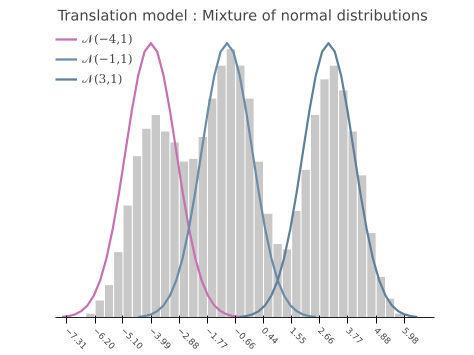 The height and width of the screenshot is (355, 474). What do you see at coordinates (102, 79) in the screenshot?
I see `legend-label: 𝒩(3,1)` at bounding box center [102, 79].